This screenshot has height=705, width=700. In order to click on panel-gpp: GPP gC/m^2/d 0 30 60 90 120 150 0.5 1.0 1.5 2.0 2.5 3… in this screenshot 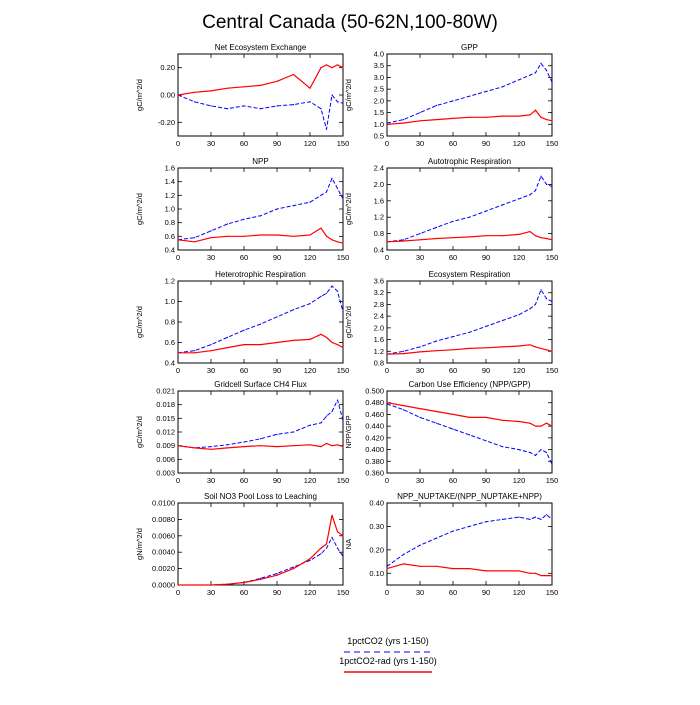, I will do `click(451, 95)`.